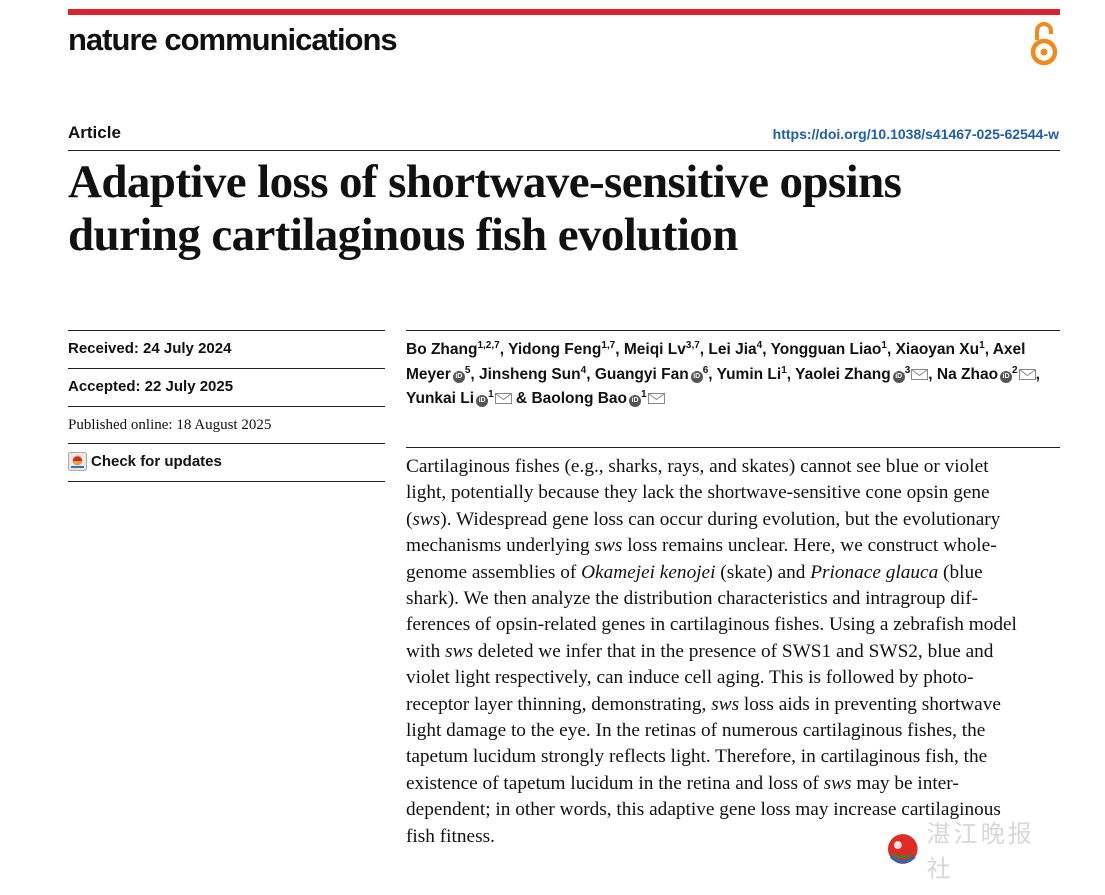  Describe the element at coordinates (564, 12) in the screenshot. I see `journal-brand-bar` at that location.